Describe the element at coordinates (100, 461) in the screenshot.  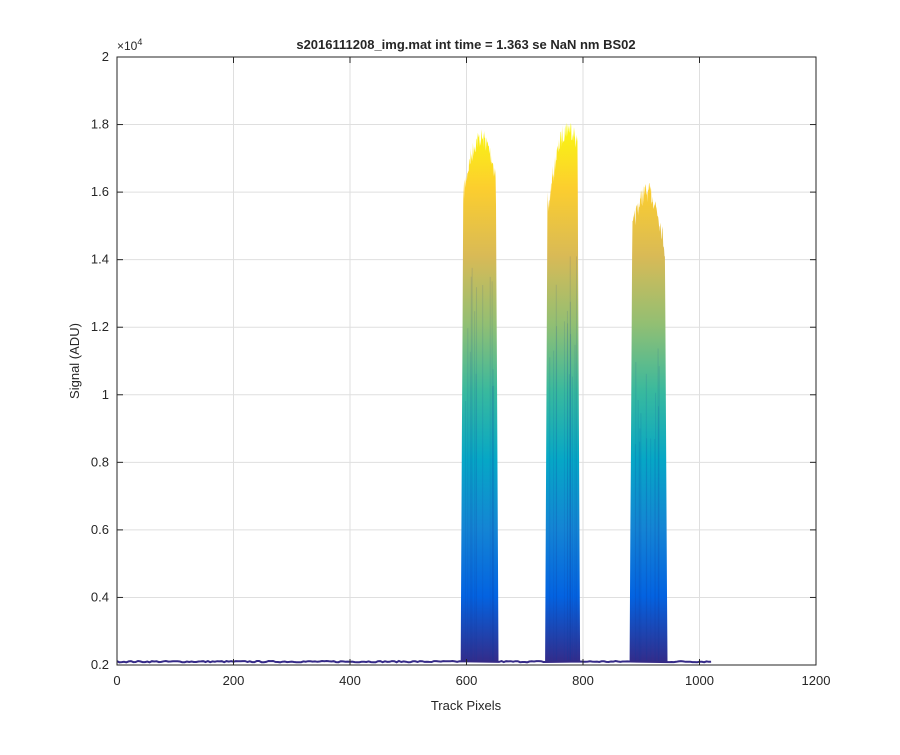
I see `y-tick-label: 0.8` at that location.